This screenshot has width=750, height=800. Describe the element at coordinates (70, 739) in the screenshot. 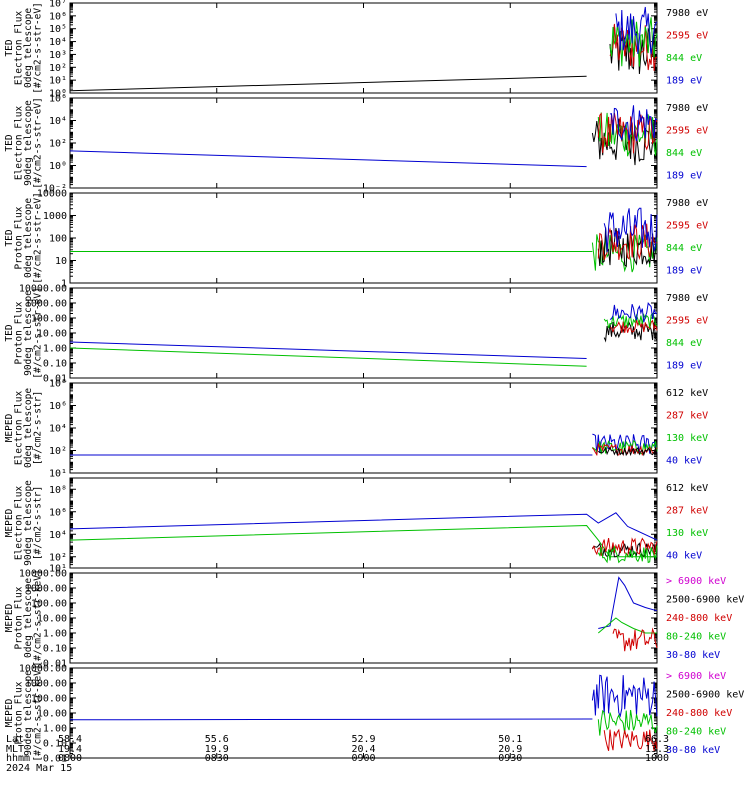

I see `x-tick-label: 58.4` at that location.